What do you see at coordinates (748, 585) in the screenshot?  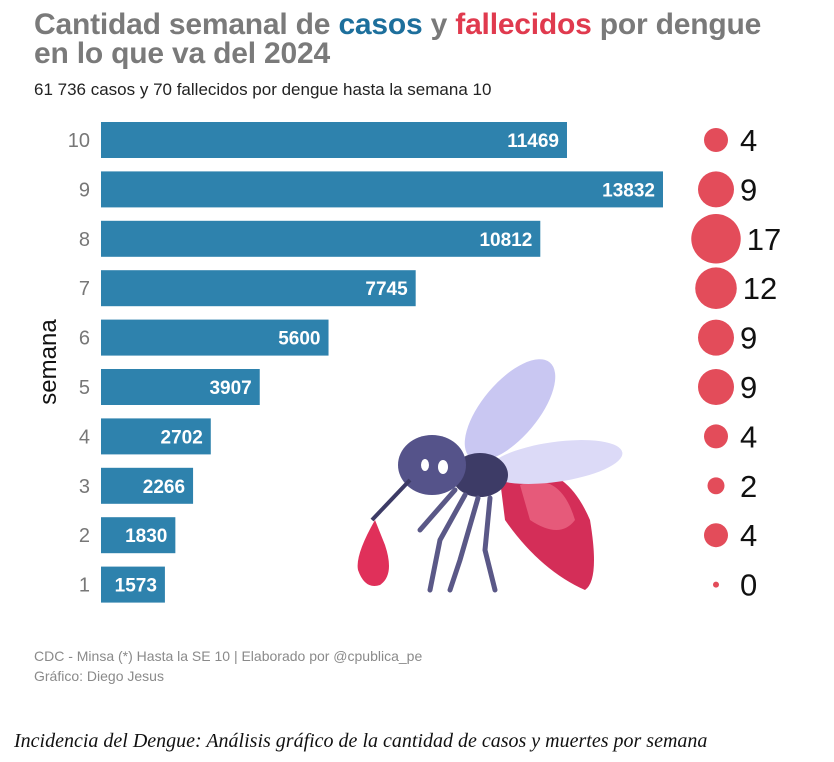 I see `bubble-value-label: 0` at bounding box center [748, 585].